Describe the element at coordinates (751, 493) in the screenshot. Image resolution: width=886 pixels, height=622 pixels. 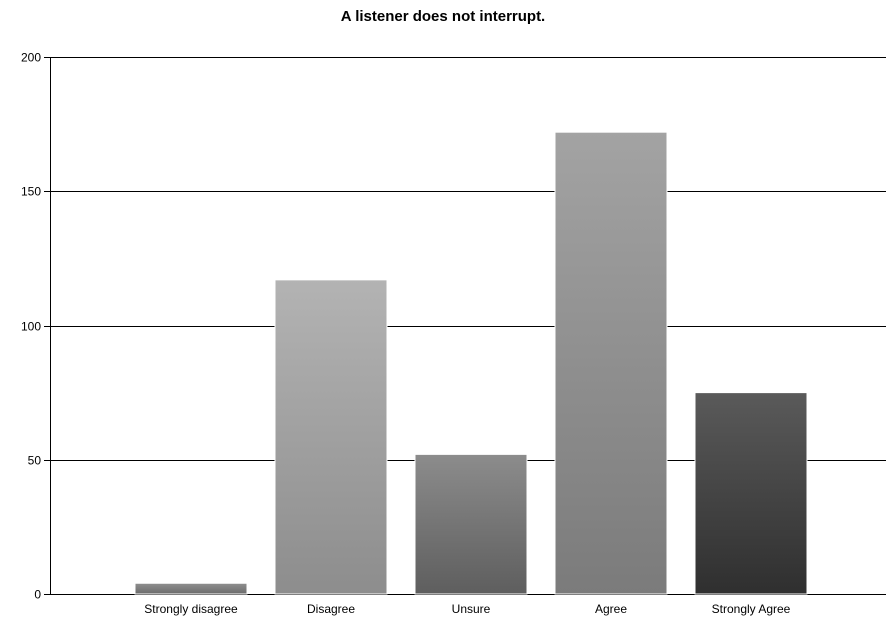
I see `bar-strongly-agree` at that location.